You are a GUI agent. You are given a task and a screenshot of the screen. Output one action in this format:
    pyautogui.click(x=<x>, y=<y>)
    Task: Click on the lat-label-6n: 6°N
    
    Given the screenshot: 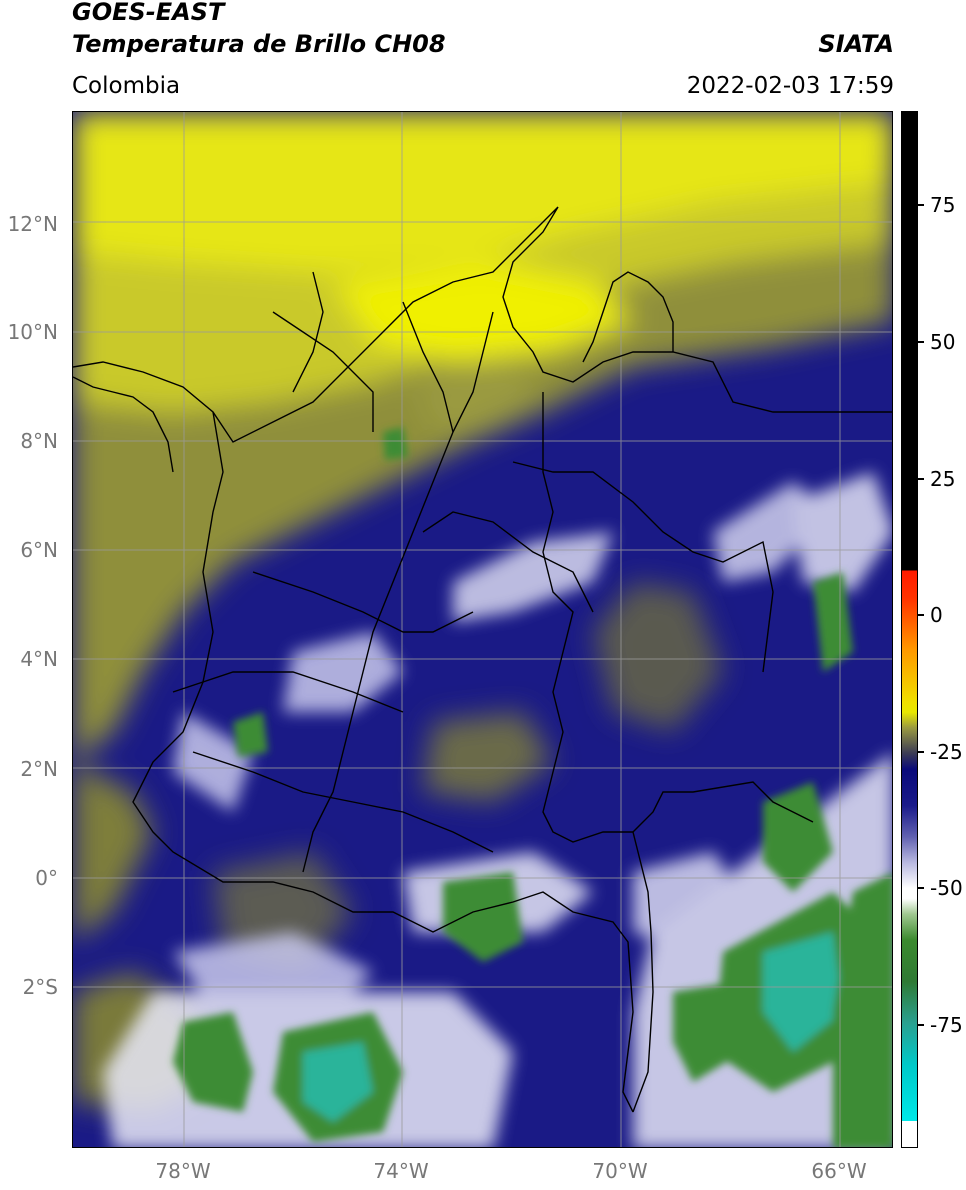 What is the action you would take?
    pyautogui.click(x=39, y=550)
    